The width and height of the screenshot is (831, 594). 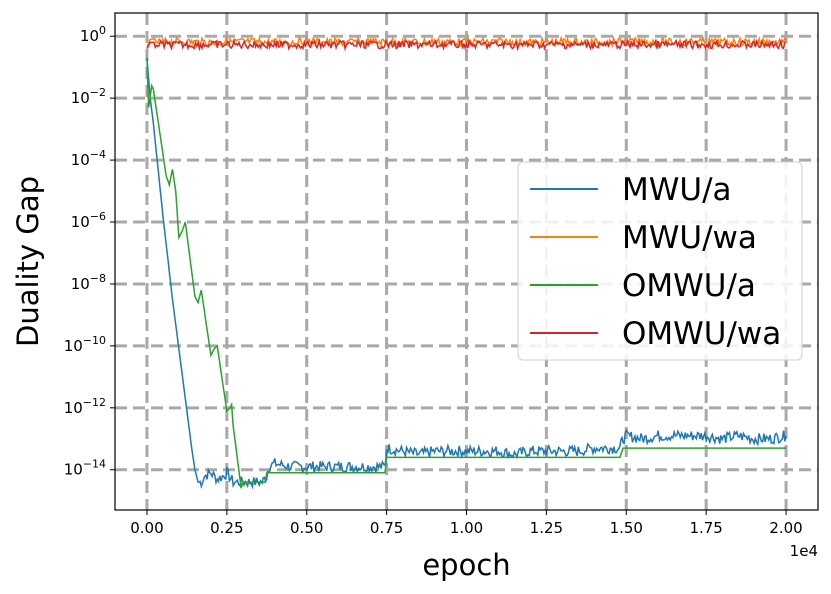 What do you see at coordinates (85, 406) in the screenshot?
I see `y-tick-label-6: 10⁻¹²` at bounding box center [85, 406].